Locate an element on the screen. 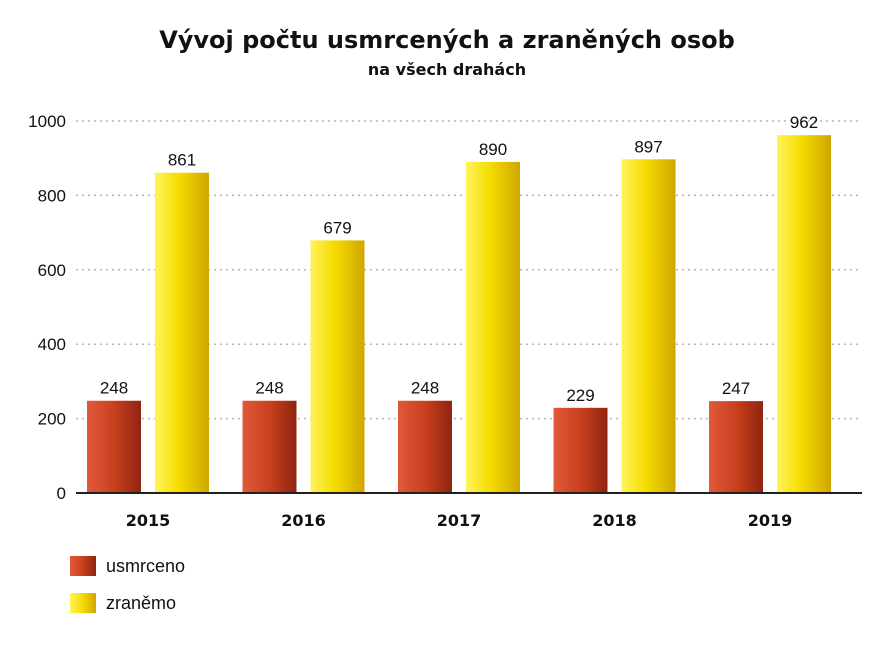 The height and width of the screenshot is (654, 894). x-tick-label: 2016 is located at coordinates (303, 520).